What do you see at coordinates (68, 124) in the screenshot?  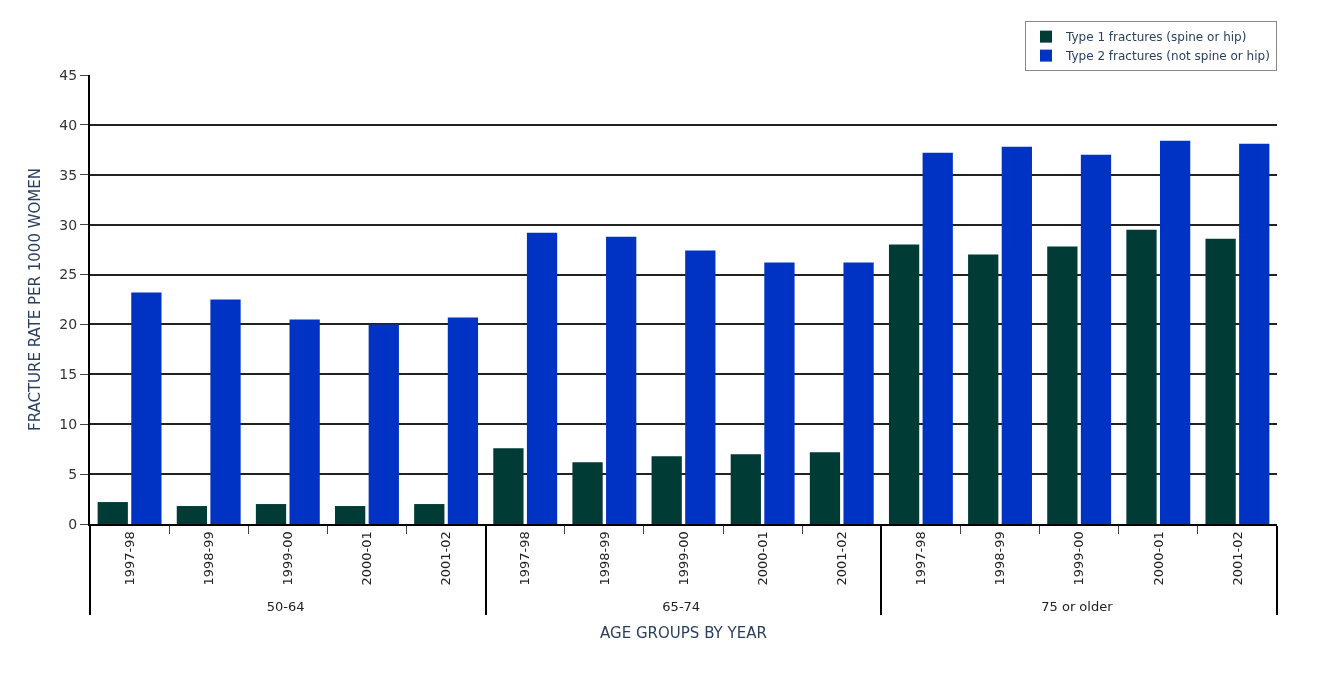 I see `y-tick-label: 40` at bounding box center [68, 124].